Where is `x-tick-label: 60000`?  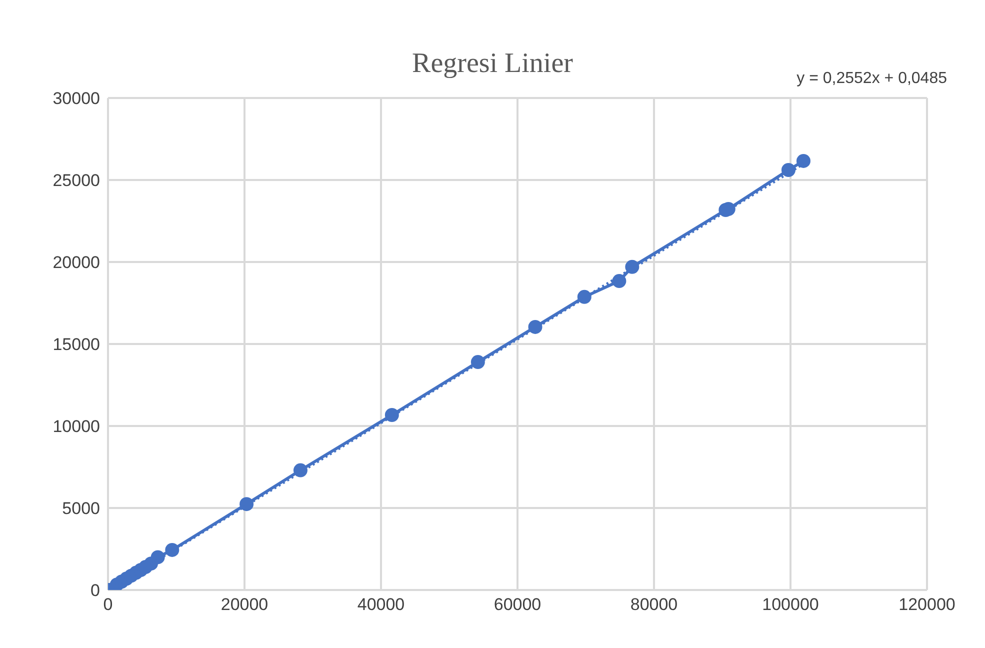 x-tick-label: 60000 is located at coordinates (518, 604).